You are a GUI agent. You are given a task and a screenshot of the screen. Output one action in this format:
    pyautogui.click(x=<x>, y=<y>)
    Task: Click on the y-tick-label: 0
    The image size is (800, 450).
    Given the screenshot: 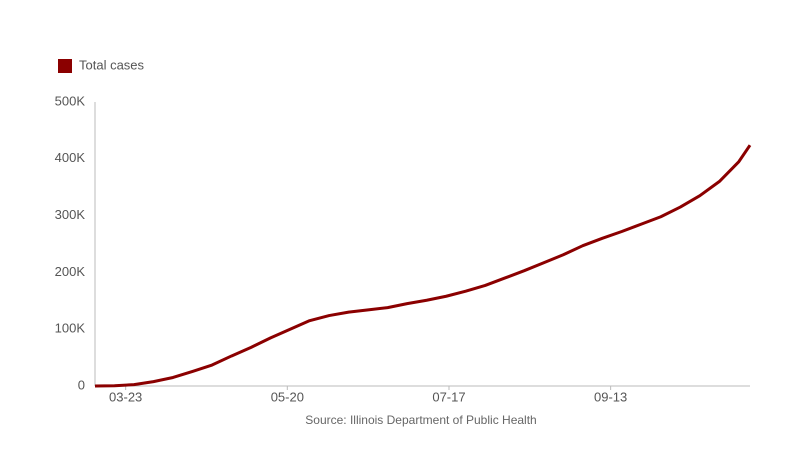 What is the action you would take?
    pyautogui.click(x=81, y=384)
    